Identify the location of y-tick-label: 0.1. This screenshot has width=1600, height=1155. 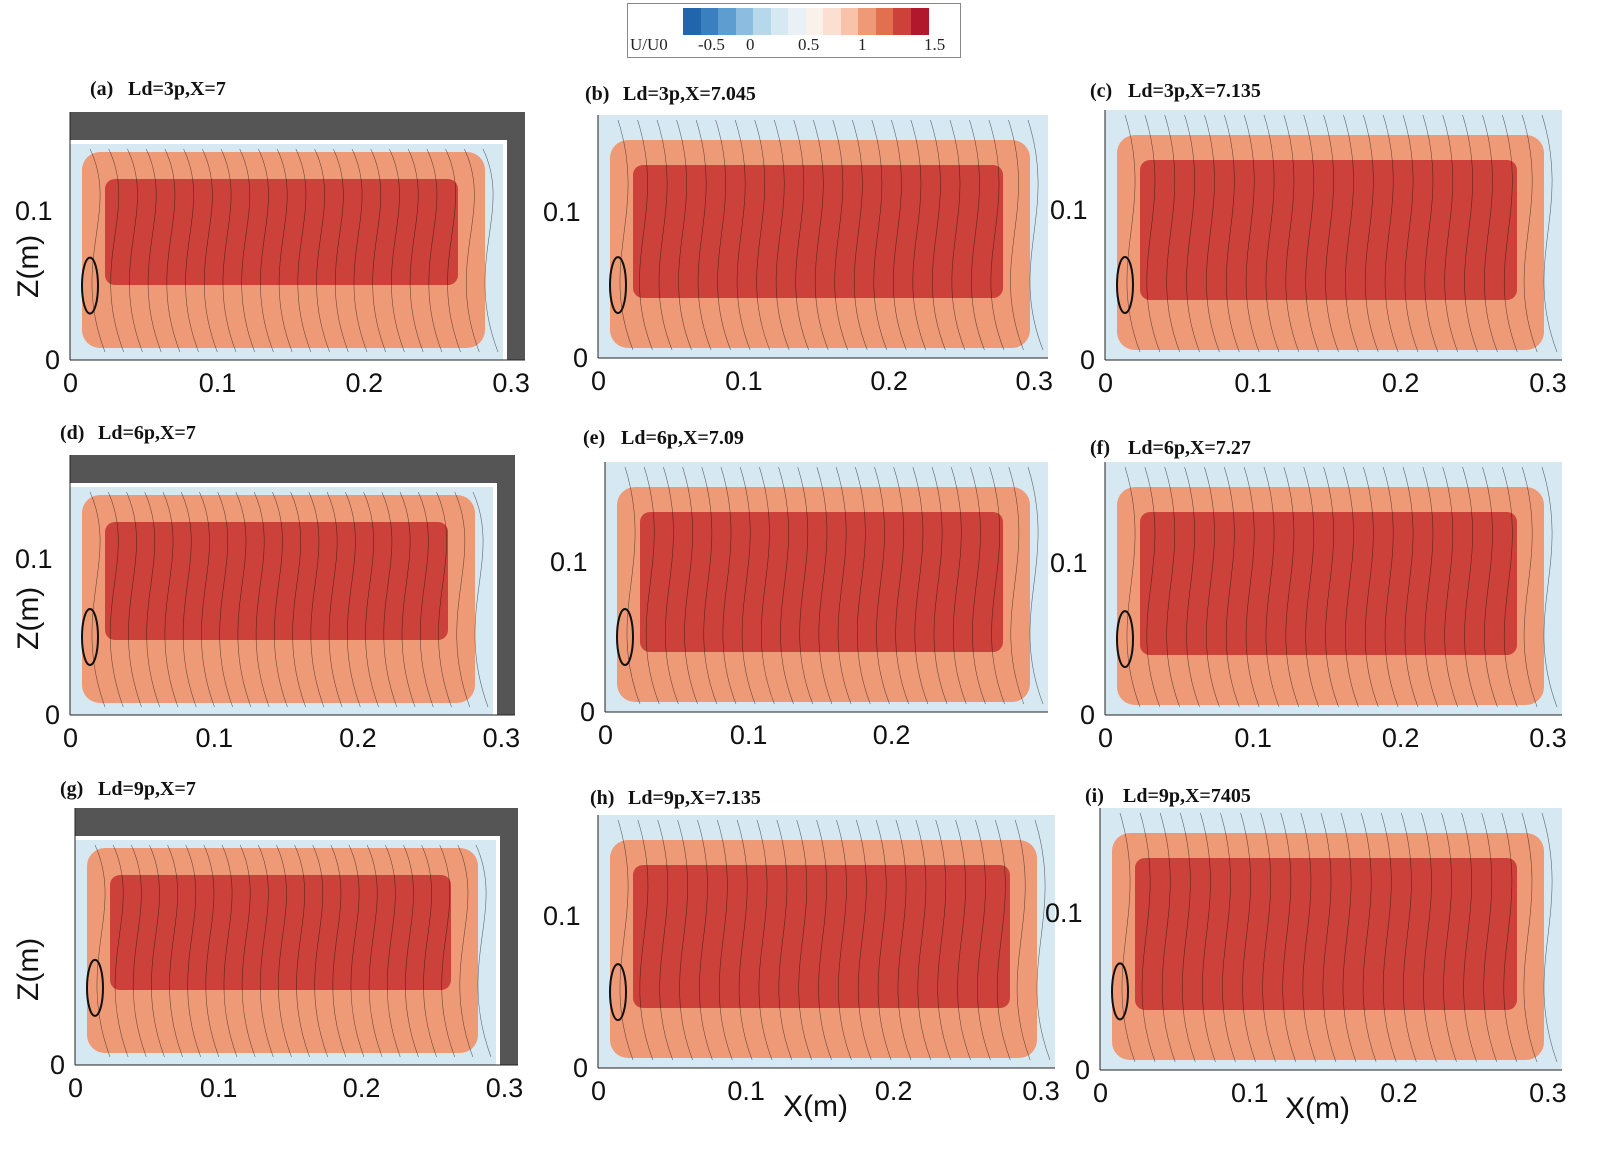
(34, 559).